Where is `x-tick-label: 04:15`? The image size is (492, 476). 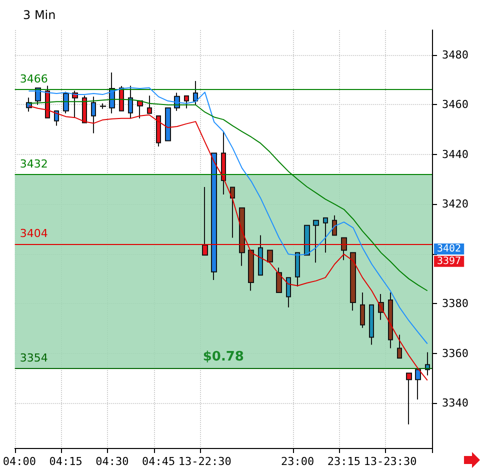
x-tick-label: 04:15 is located at coordinates (65, 461).